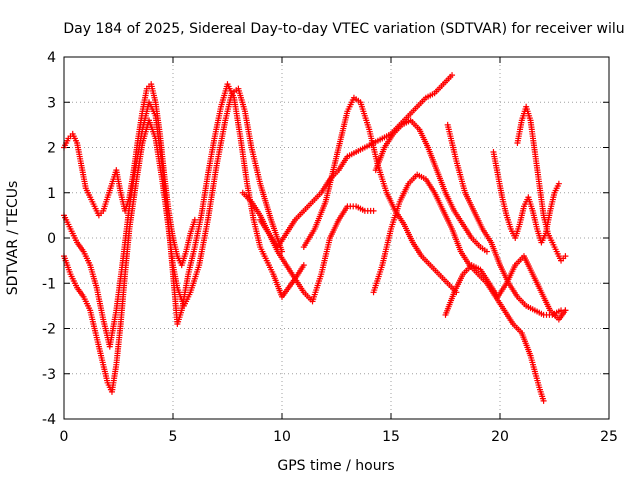 The image size is (640, 480). What do you see at coordinates (51, 149) in the screenshot?
I see `y-tick-label: 2` at bounding box center [51, 149].